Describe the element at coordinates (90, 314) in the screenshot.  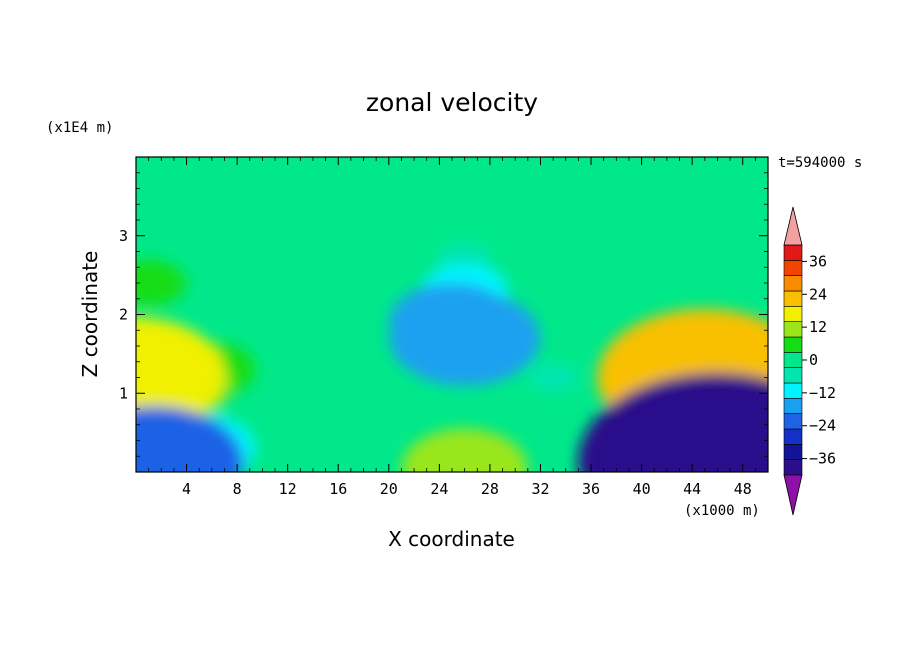
I see `y-axis-label: Z coordinate` at that location.